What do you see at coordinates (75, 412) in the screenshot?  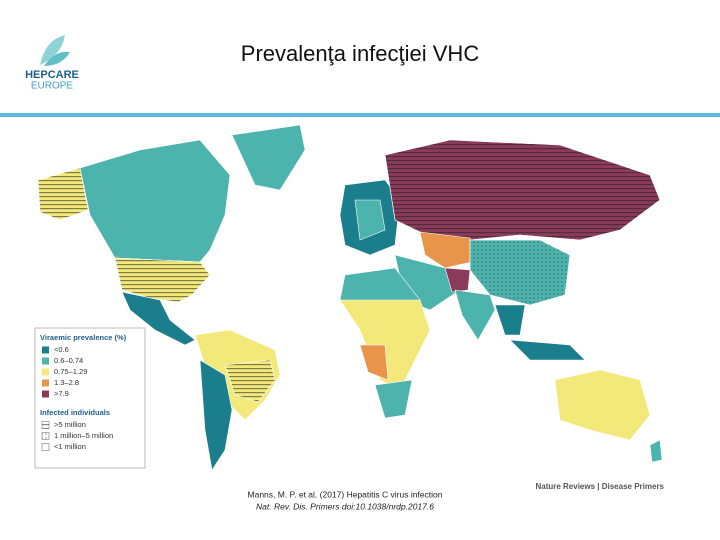 I see `legend-title: Infected individuals` at bounding box center [75, 412].